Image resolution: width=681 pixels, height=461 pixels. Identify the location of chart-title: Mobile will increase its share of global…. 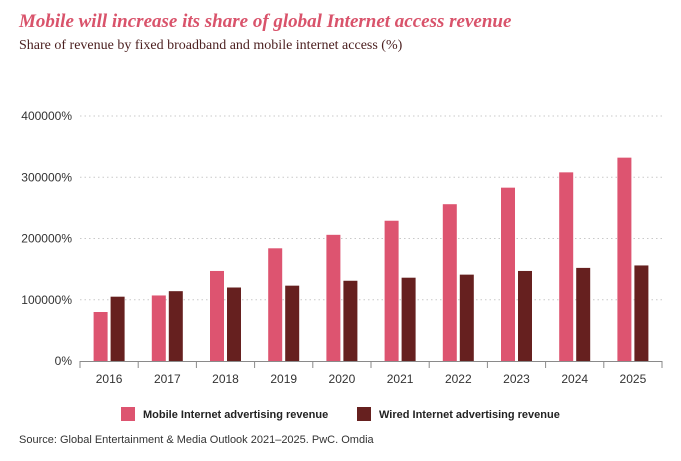
(265, 21).